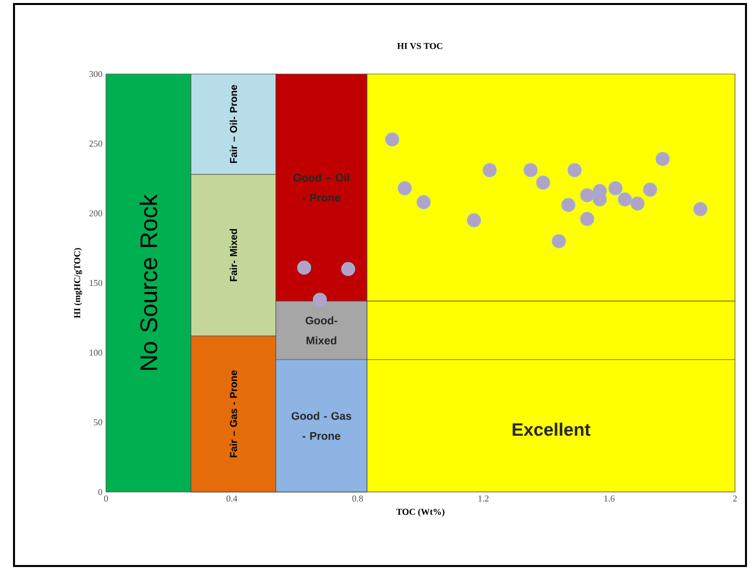 Image resolution: width=750 pixels, height=570 pixels. I want to click on y-tick-label: 250, so click(95, 143).